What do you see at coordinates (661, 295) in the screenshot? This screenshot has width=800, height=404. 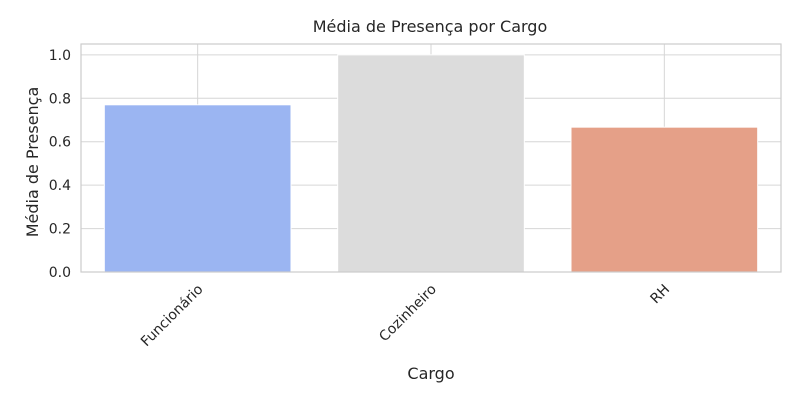 I see `x-tick-label: RH` at bounding box center [661, 295].